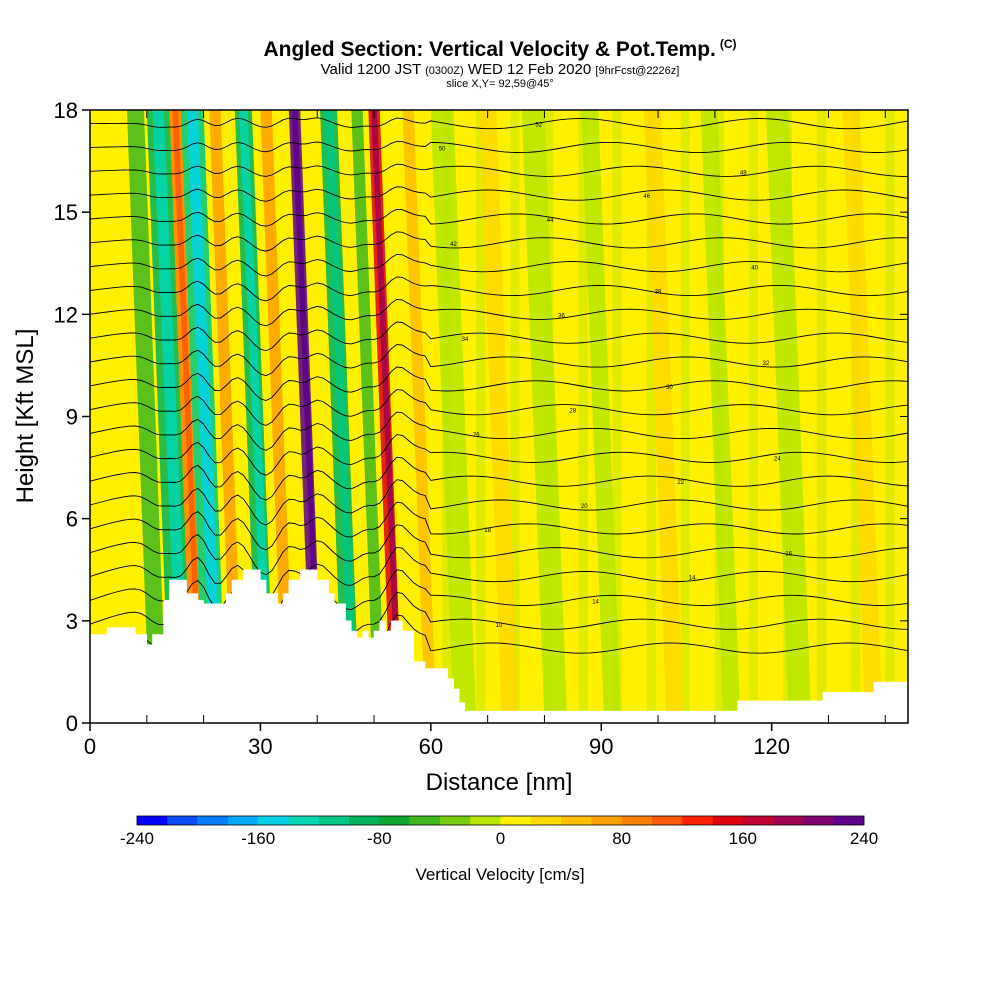 The width and height of the screenshot is (1000, 1000). I want to click on colorbar-tick-label: 240, so click(864, 838).